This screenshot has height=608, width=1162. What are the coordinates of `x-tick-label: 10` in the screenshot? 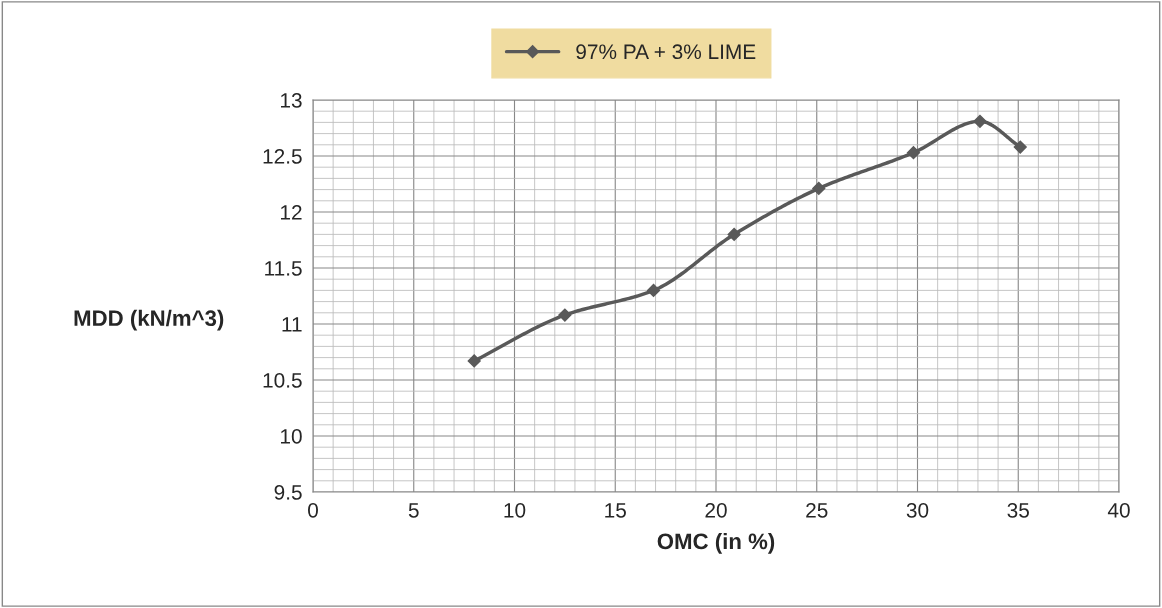 It's located at (515, 510).